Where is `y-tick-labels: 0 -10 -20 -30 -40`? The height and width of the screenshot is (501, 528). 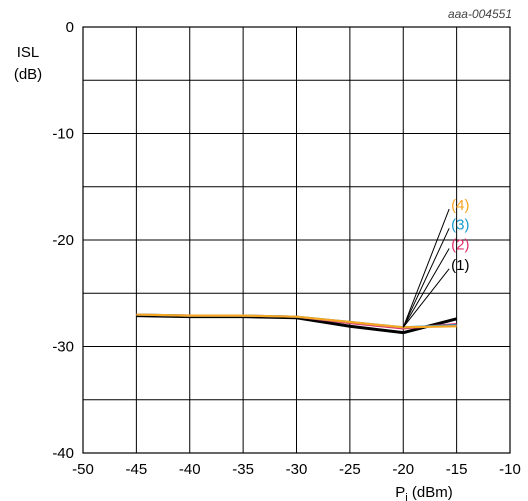 y-tick-labels: 0 -10 -20 -30 -40 is located at coordinates (63, 240).